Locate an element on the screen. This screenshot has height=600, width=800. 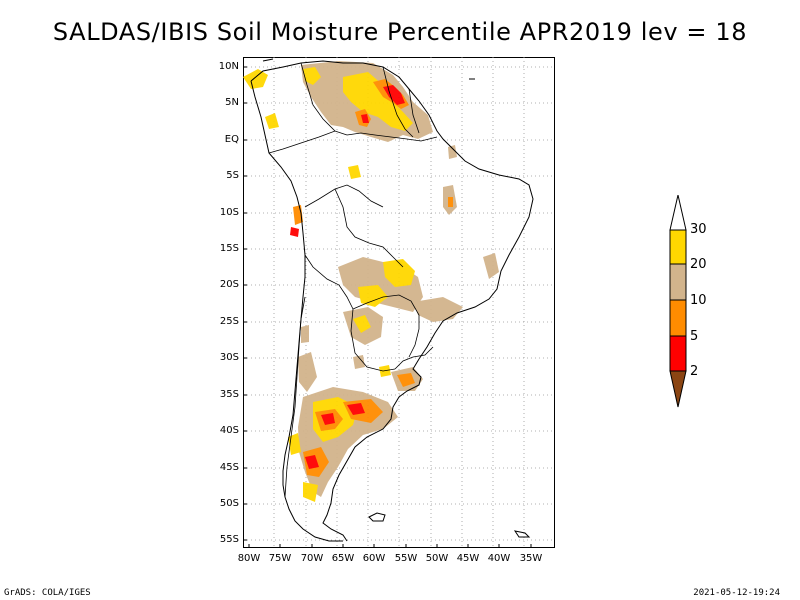
lon-label: 60W is located at coordinates (374, 558).